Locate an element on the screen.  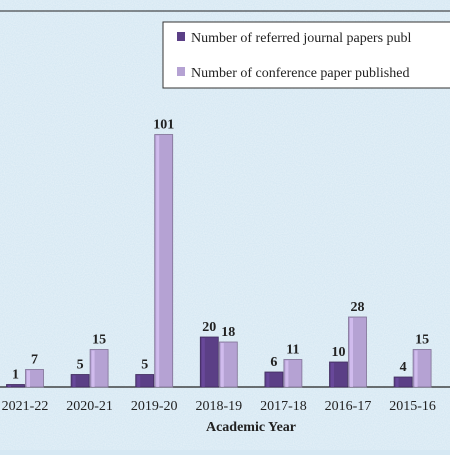
data-label-conference: 101 is located at coordinates (163, 125).